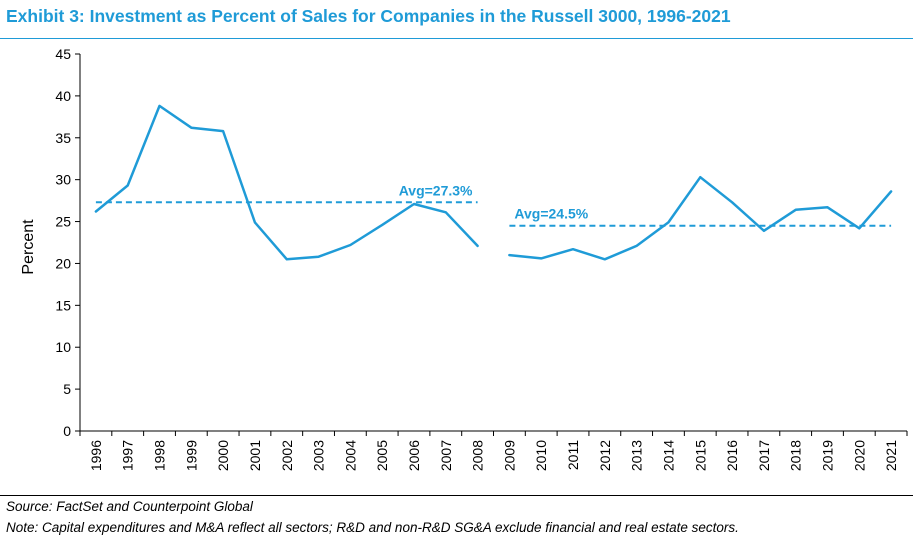 The width and height of the screenshot is (913, 546). Describe the element at coordinates (891, 455) in the screenshot. I see `x-tick-label: 2021` at that location.